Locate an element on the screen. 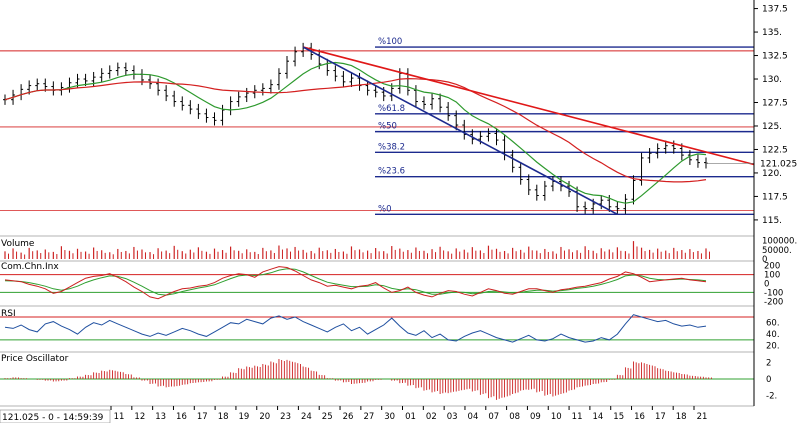 This screenshot has height=427, width=800. rsi-panel-title: RSI is located at coordinates (8, 314).